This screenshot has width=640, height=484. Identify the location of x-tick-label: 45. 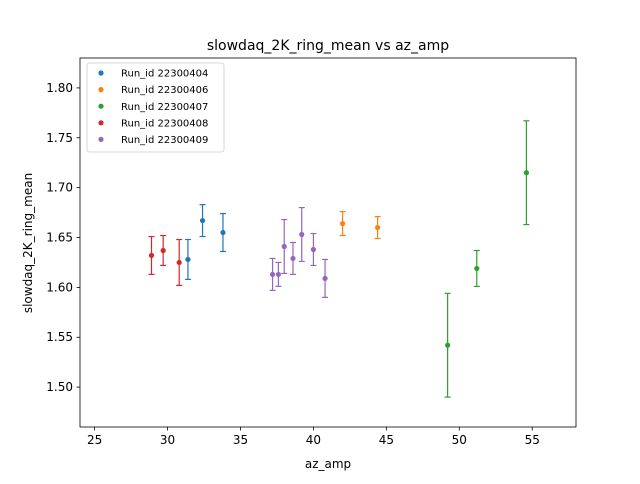
(386, 440).